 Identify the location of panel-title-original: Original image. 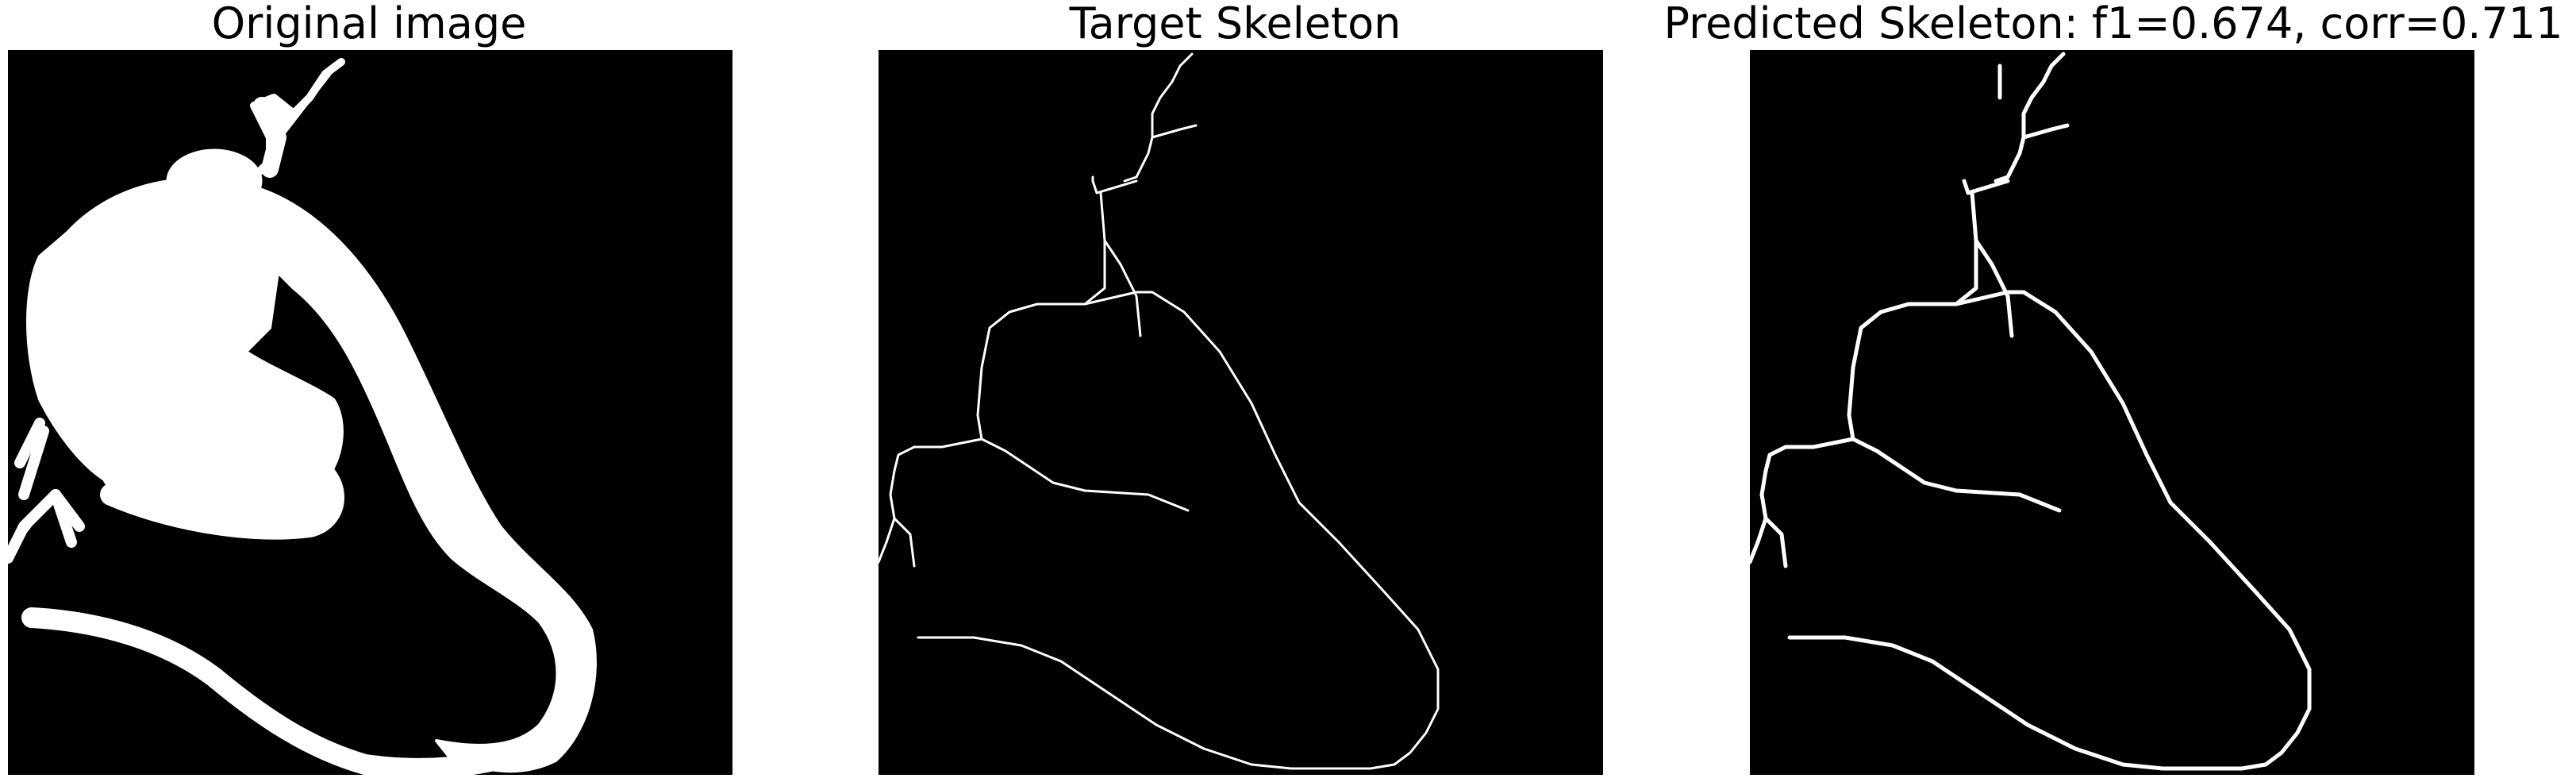
(369, 24).